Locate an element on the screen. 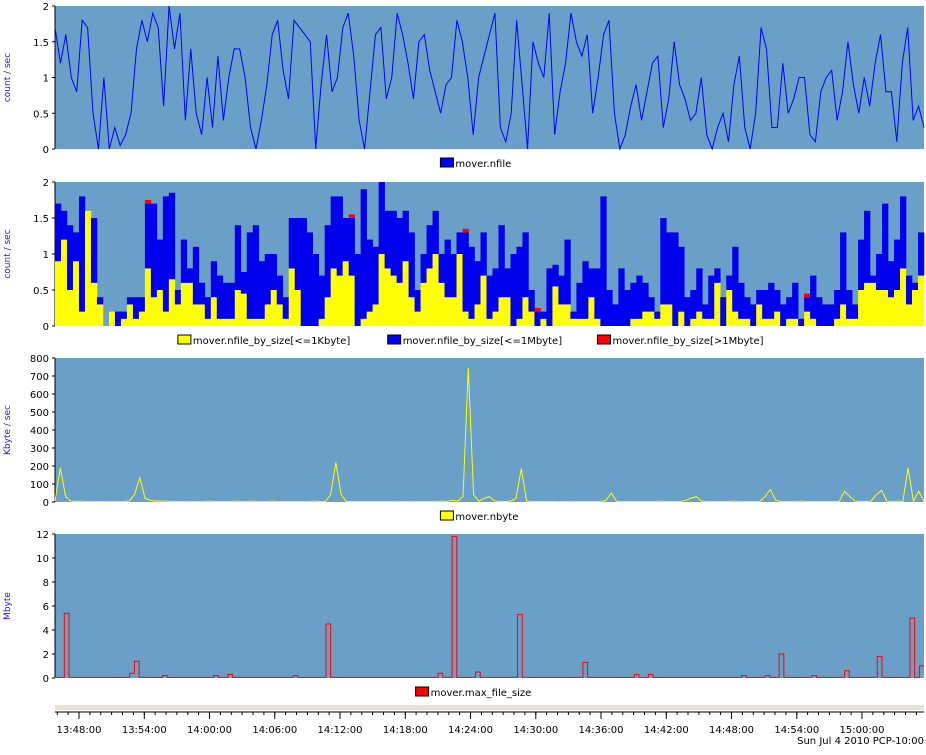 This screenshot has width=926, height=755. time-tick-label: 14:30:00 is located at coordinates (535, 730).